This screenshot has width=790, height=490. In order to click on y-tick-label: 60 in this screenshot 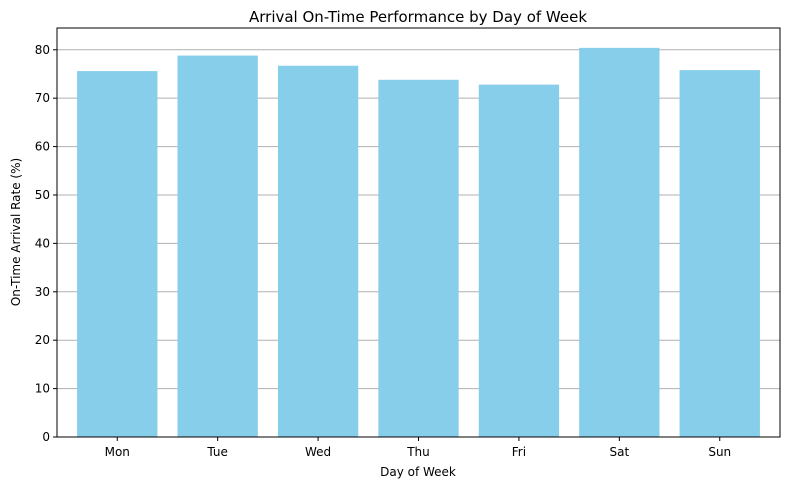, I will do `click(42, 147)`.